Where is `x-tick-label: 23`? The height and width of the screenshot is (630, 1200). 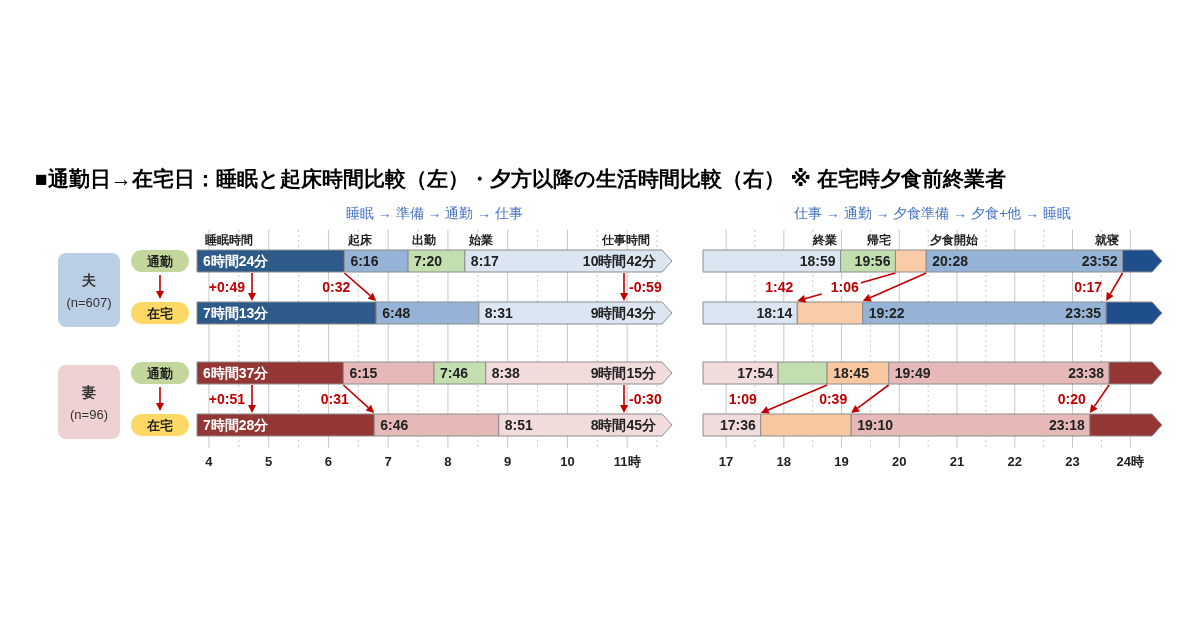 x-tick-label: 23 is located at coordinates (1072, 461).